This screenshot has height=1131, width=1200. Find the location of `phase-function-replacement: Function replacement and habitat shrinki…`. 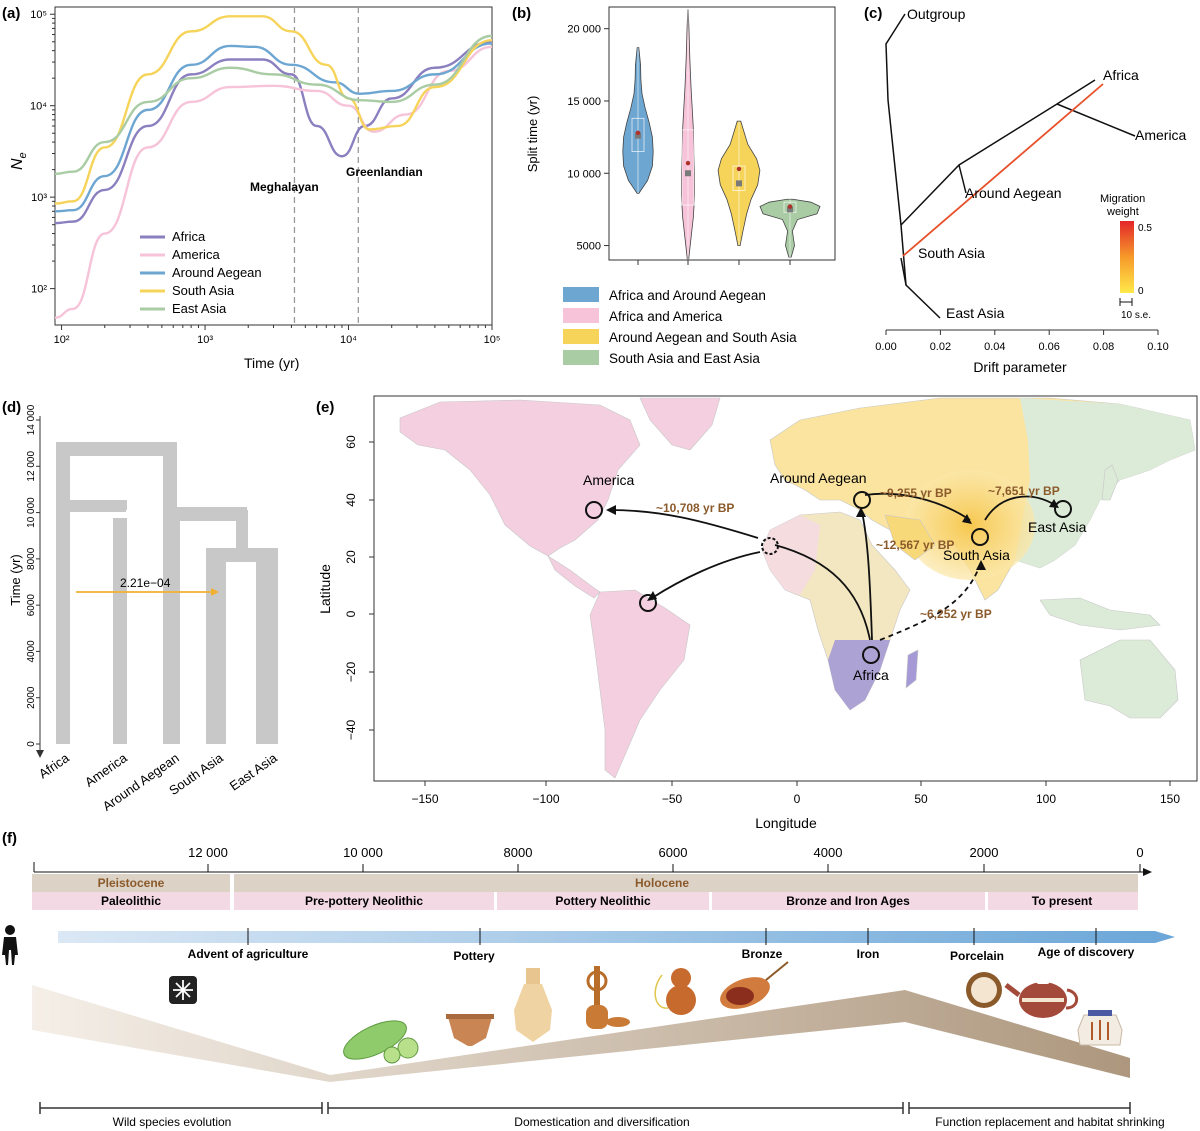

phase-function-replacement: Function replacement and habitat shrinki… is located at coordinates (1049, 1122).